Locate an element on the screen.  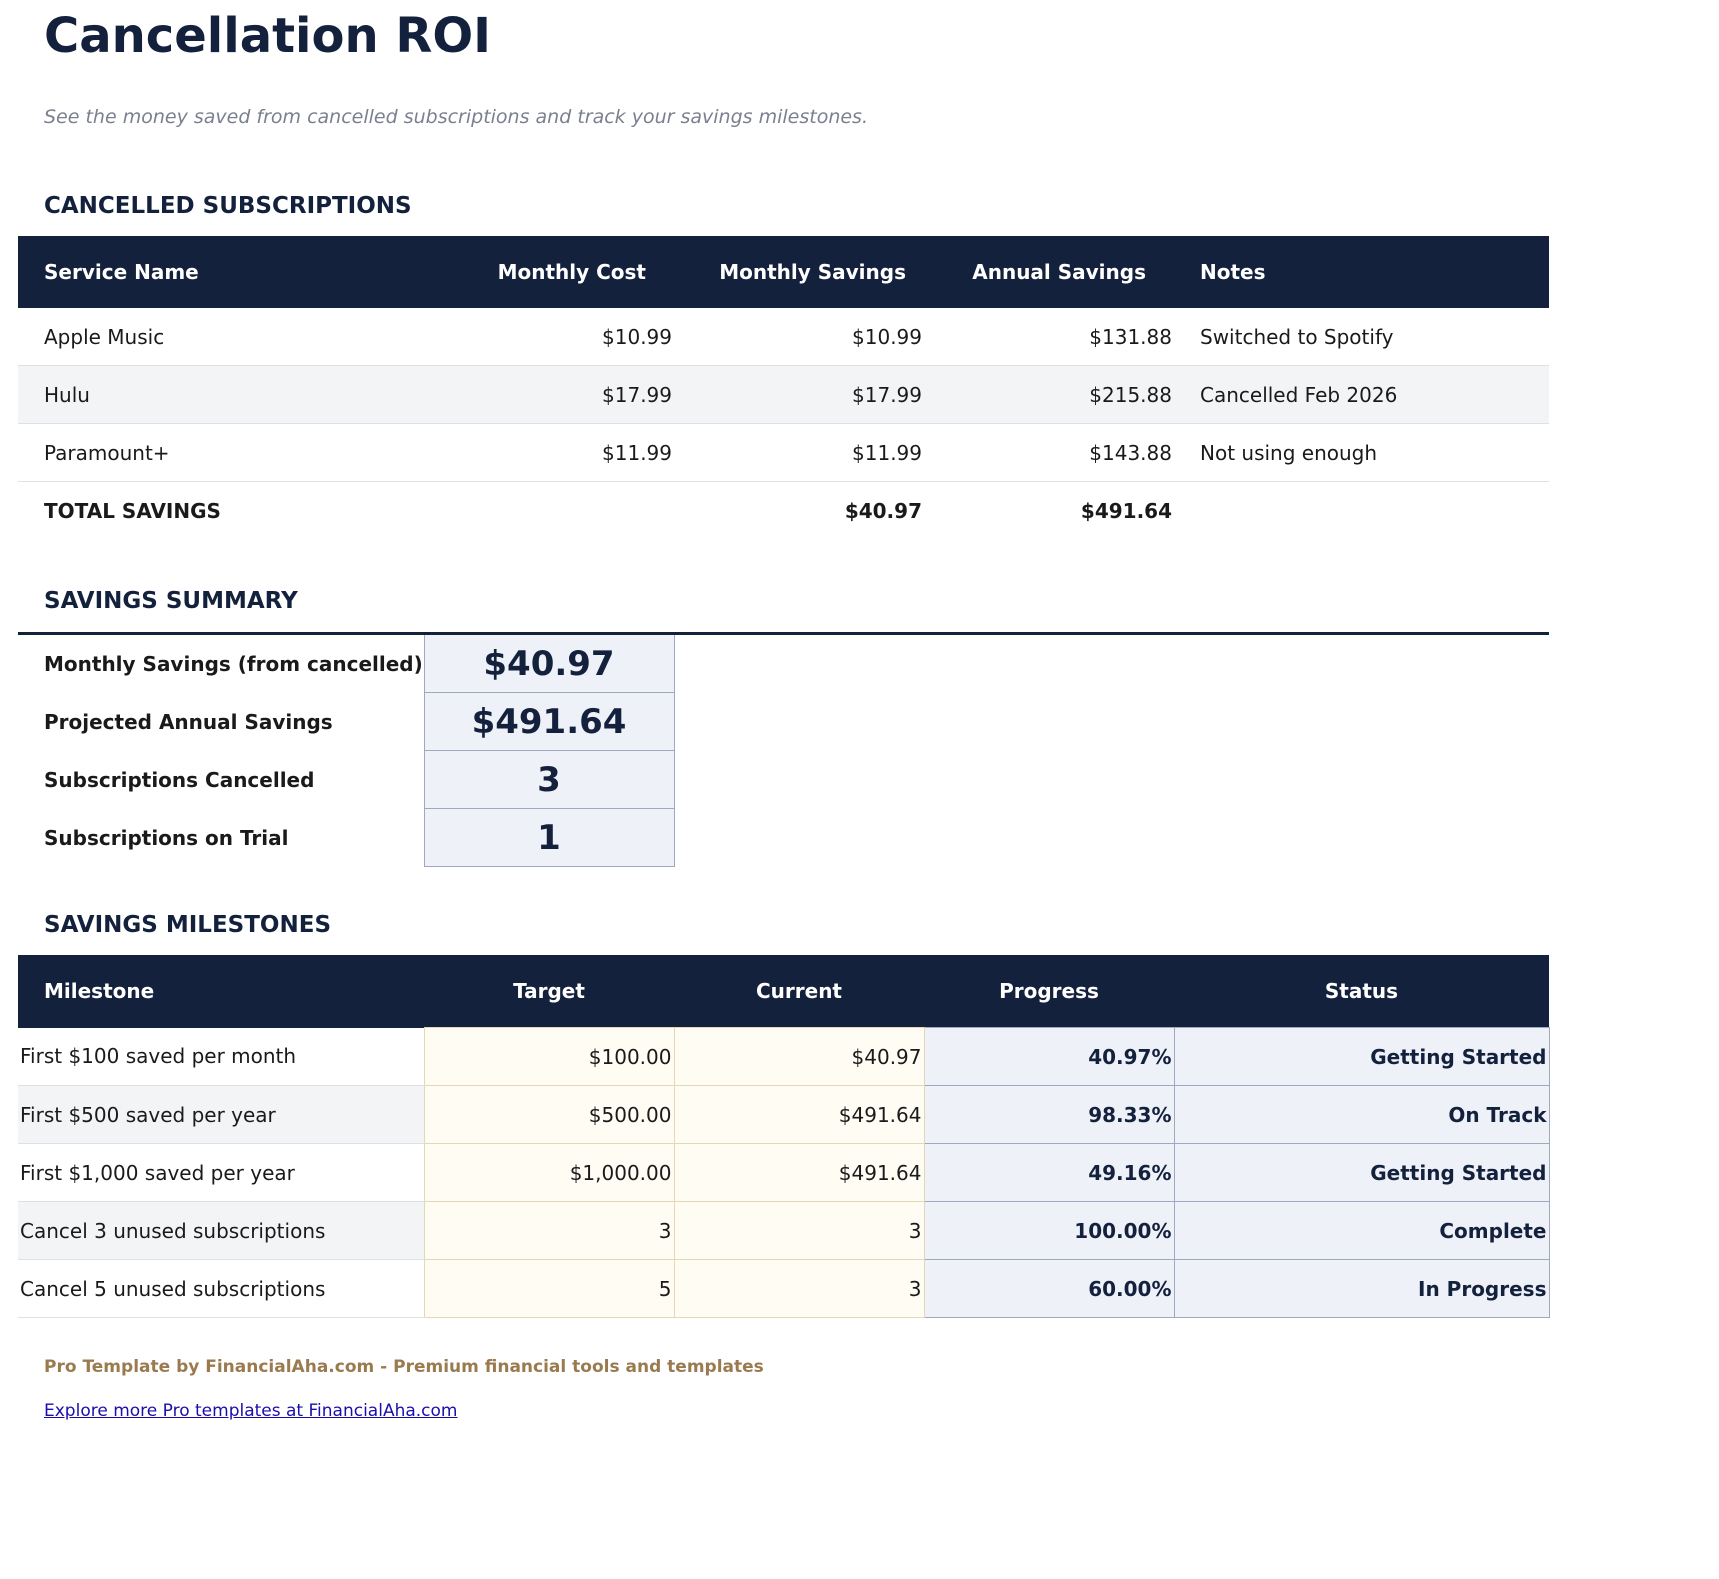
col-header: Progress is located at coordinates (1049, 991).